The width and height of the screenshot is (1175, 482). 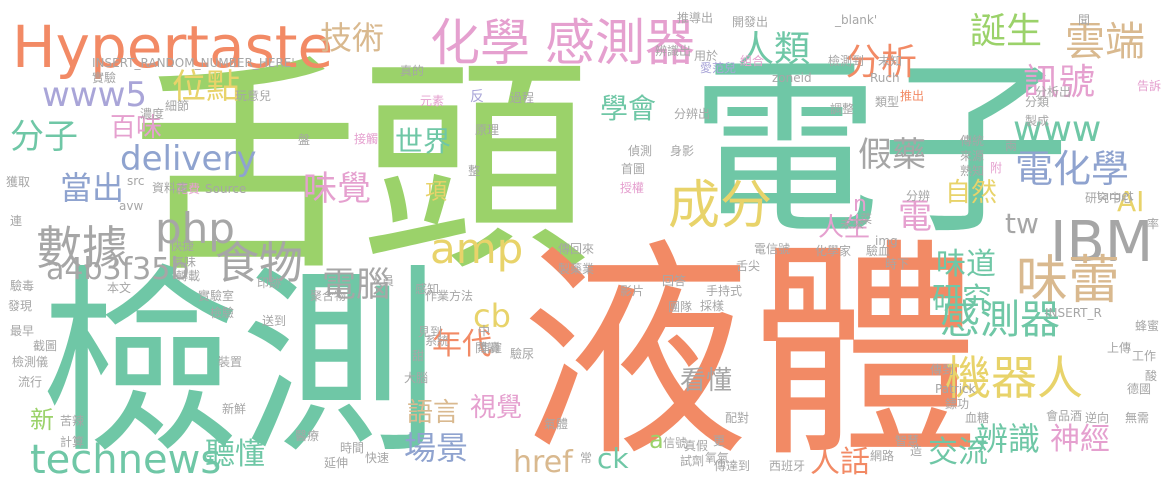 What do you see at coordinates (1144, 356) in the screenshot?
I see `cloud-word: 工作` at bounding box center [1144, 356].